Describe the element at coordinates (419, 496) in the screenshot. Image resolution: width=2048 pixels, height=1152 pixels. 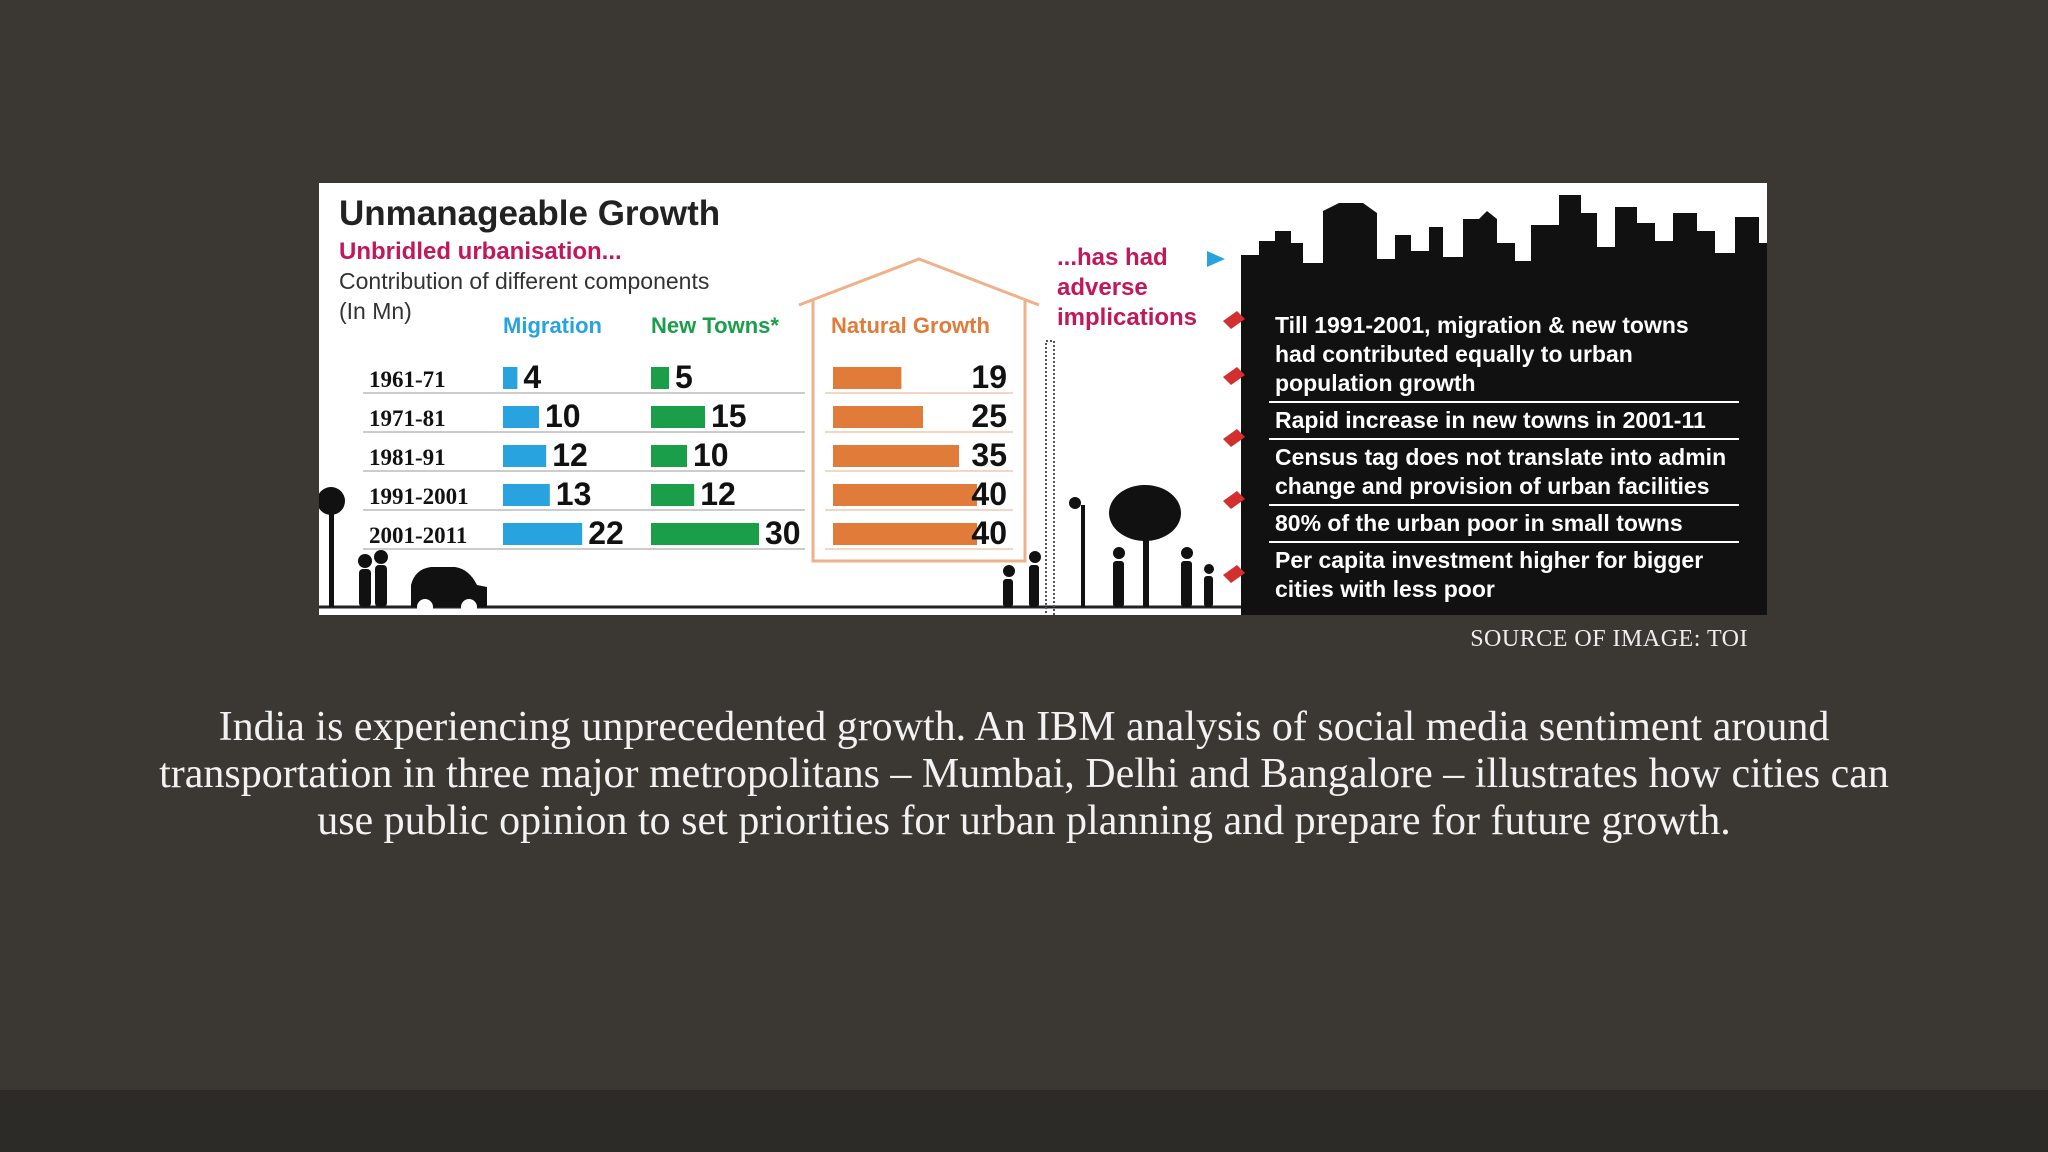
I see `category-label: 1991-2001` at that location.